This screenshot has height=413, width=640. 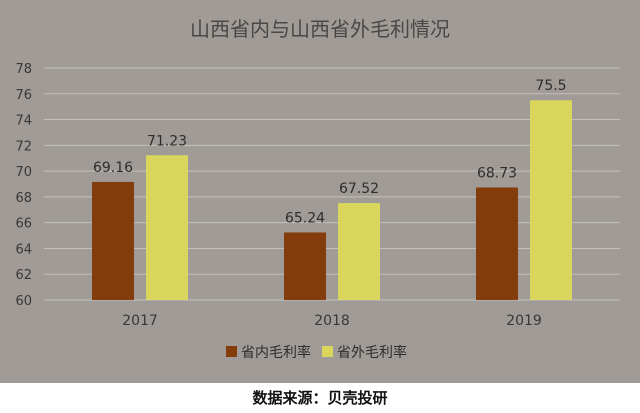 What do you see at coordinates (23, 301) in the screenshot?
I see `y-tick-label: 60` at bounding box center [23, 301].